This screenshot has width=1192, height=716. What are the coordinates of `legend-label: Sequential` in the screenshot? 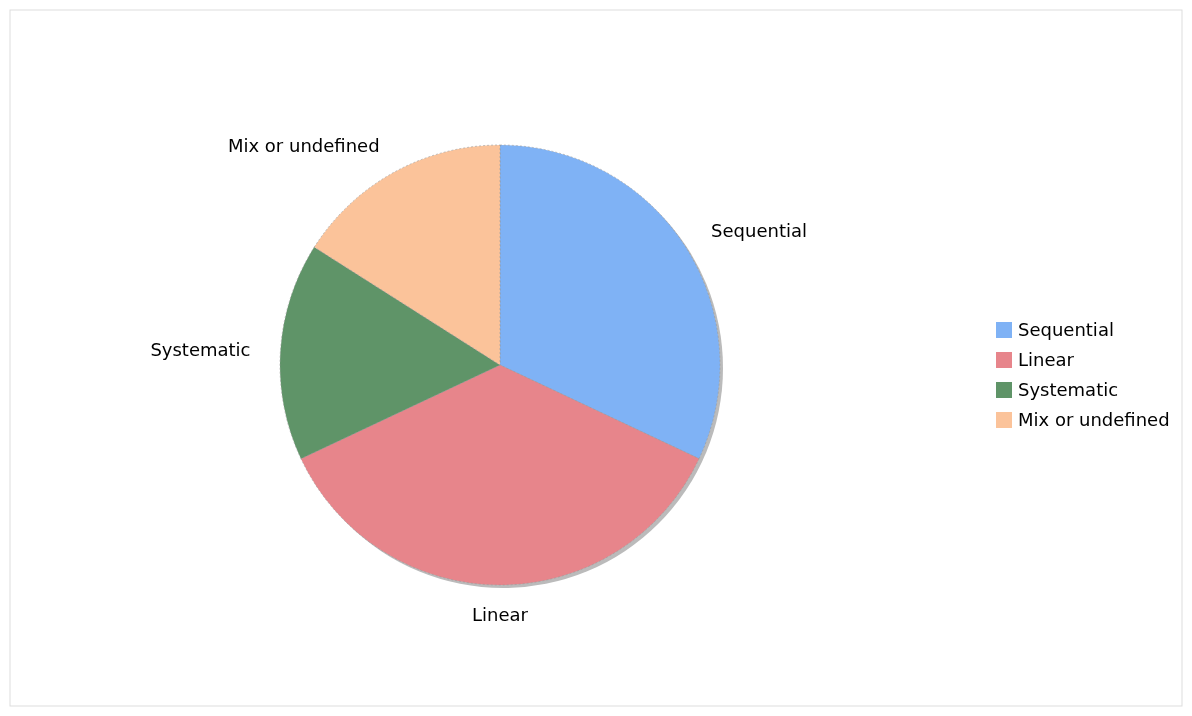 It's located at (1066, 330).